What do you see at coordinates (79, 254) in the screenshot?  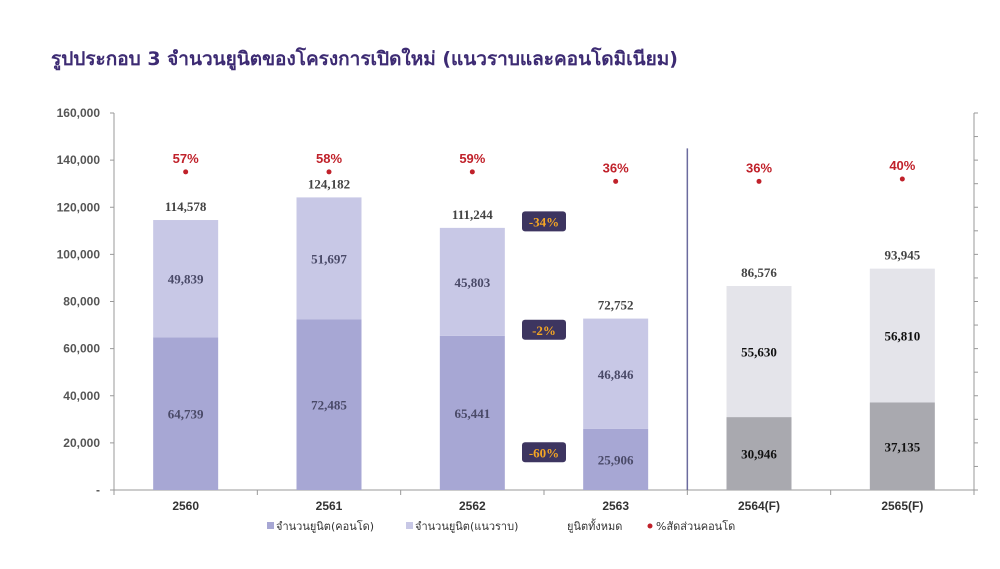 I see `y-tick-label: 100,000` at bounding box center [79, 254].